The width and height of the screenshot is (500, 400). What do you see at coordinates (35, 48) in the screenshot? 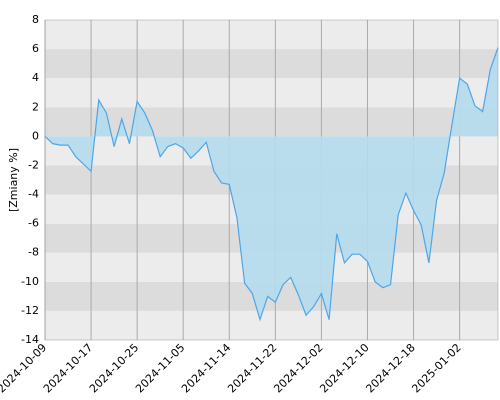
I see `y-tick-label: 6` at bounding box center [35, 48].